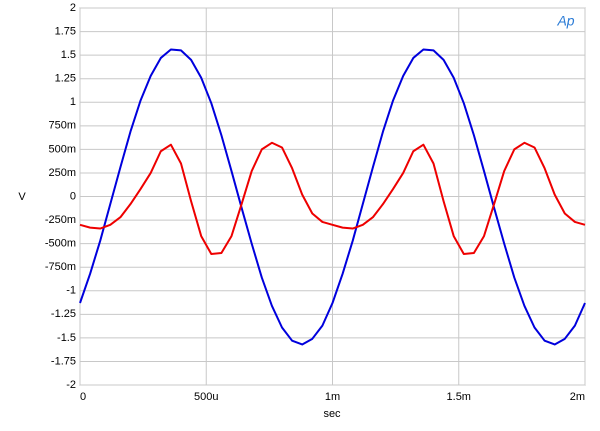 This screenshot has width=600, height=431. Describe the element at coordinates (60, 220) in the screenshot. I see `y-tick-label: -250m` at that location.